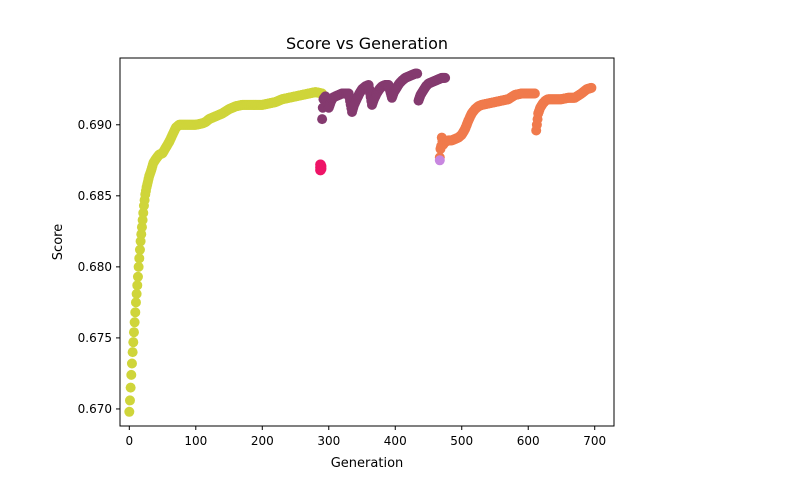  Describe the element at coordinates (95, 338) in the screenshot. I see `y-tick-label: 0.675` at that location.